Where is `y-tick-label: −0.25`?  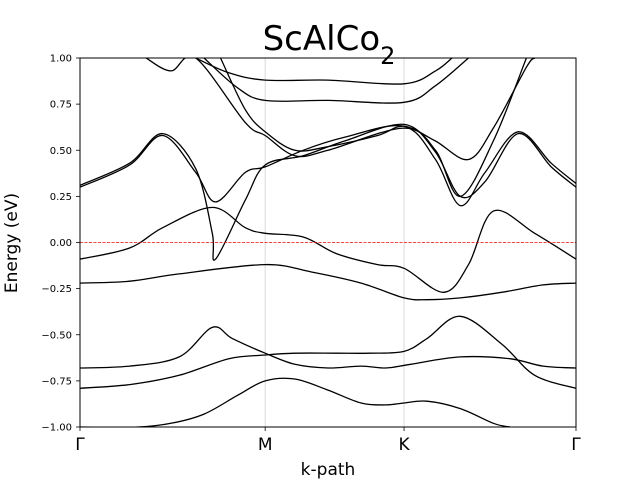
y-tick-label: −0.25 is located at coordinates (56, 289).